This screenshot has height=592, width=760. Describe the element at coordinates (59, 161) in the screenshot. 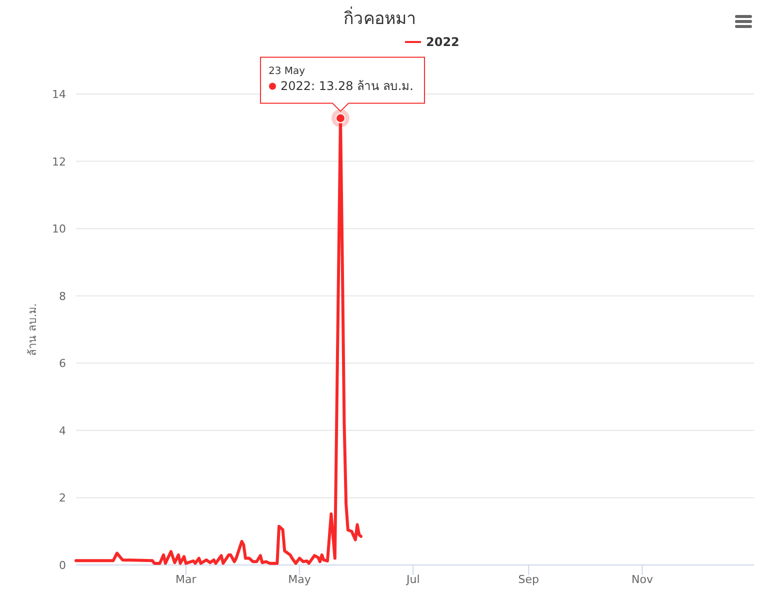

I see `y-tick-label: 12` at that location.